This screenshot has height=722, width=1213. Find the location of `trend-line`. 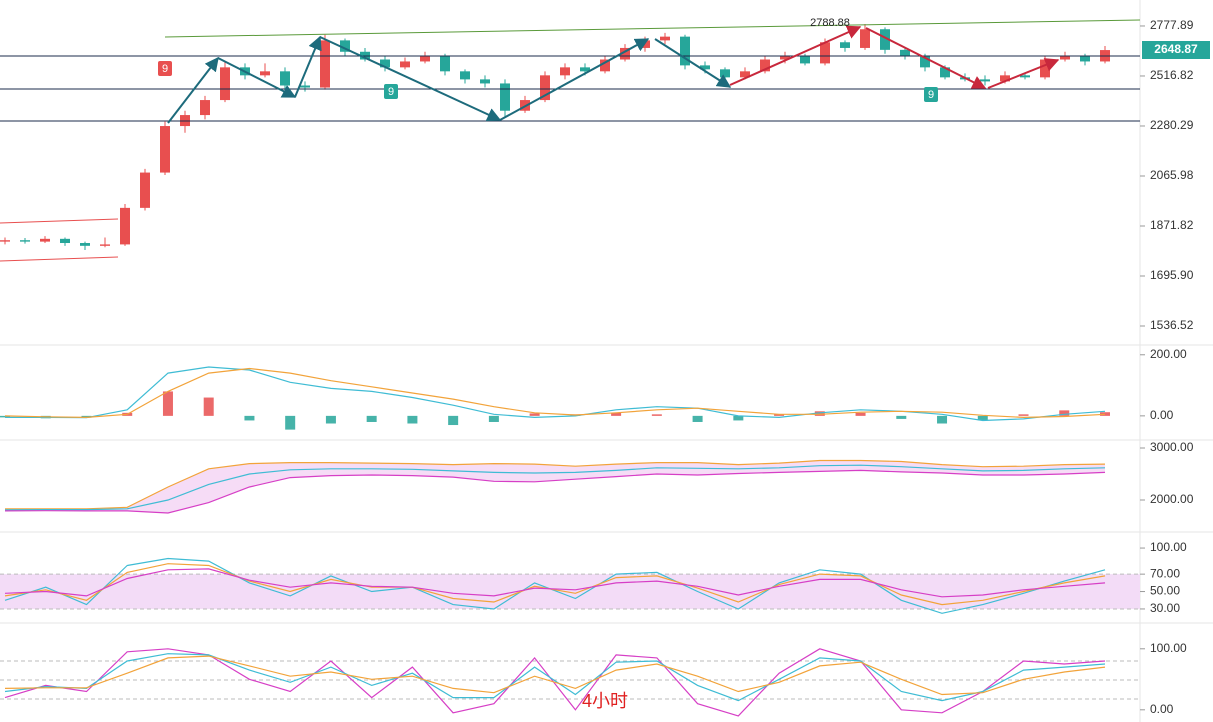

trend-line is located at coordinates (652, 28).